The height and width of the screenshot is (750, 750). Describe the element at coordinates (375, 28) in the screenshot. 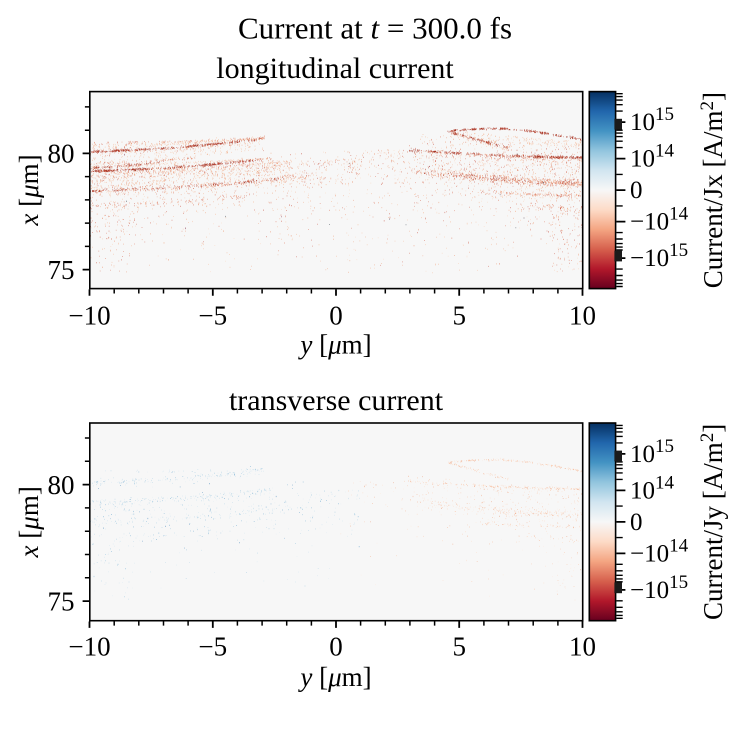

I see `svg-text: Current at t = 300.0 fs` at that location.